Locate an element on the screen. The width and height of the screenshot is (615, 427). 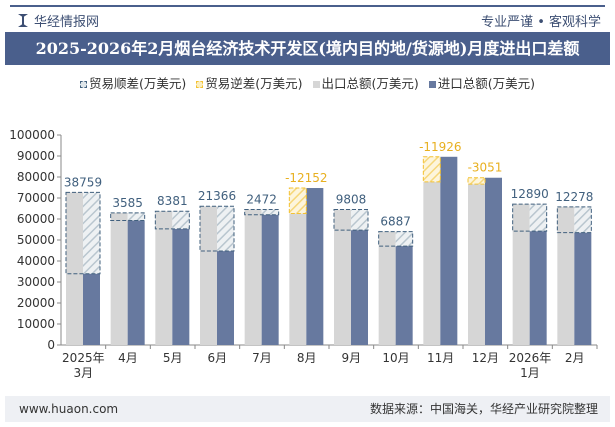
balance-label: 12890 is located at coordinates (530, 194).